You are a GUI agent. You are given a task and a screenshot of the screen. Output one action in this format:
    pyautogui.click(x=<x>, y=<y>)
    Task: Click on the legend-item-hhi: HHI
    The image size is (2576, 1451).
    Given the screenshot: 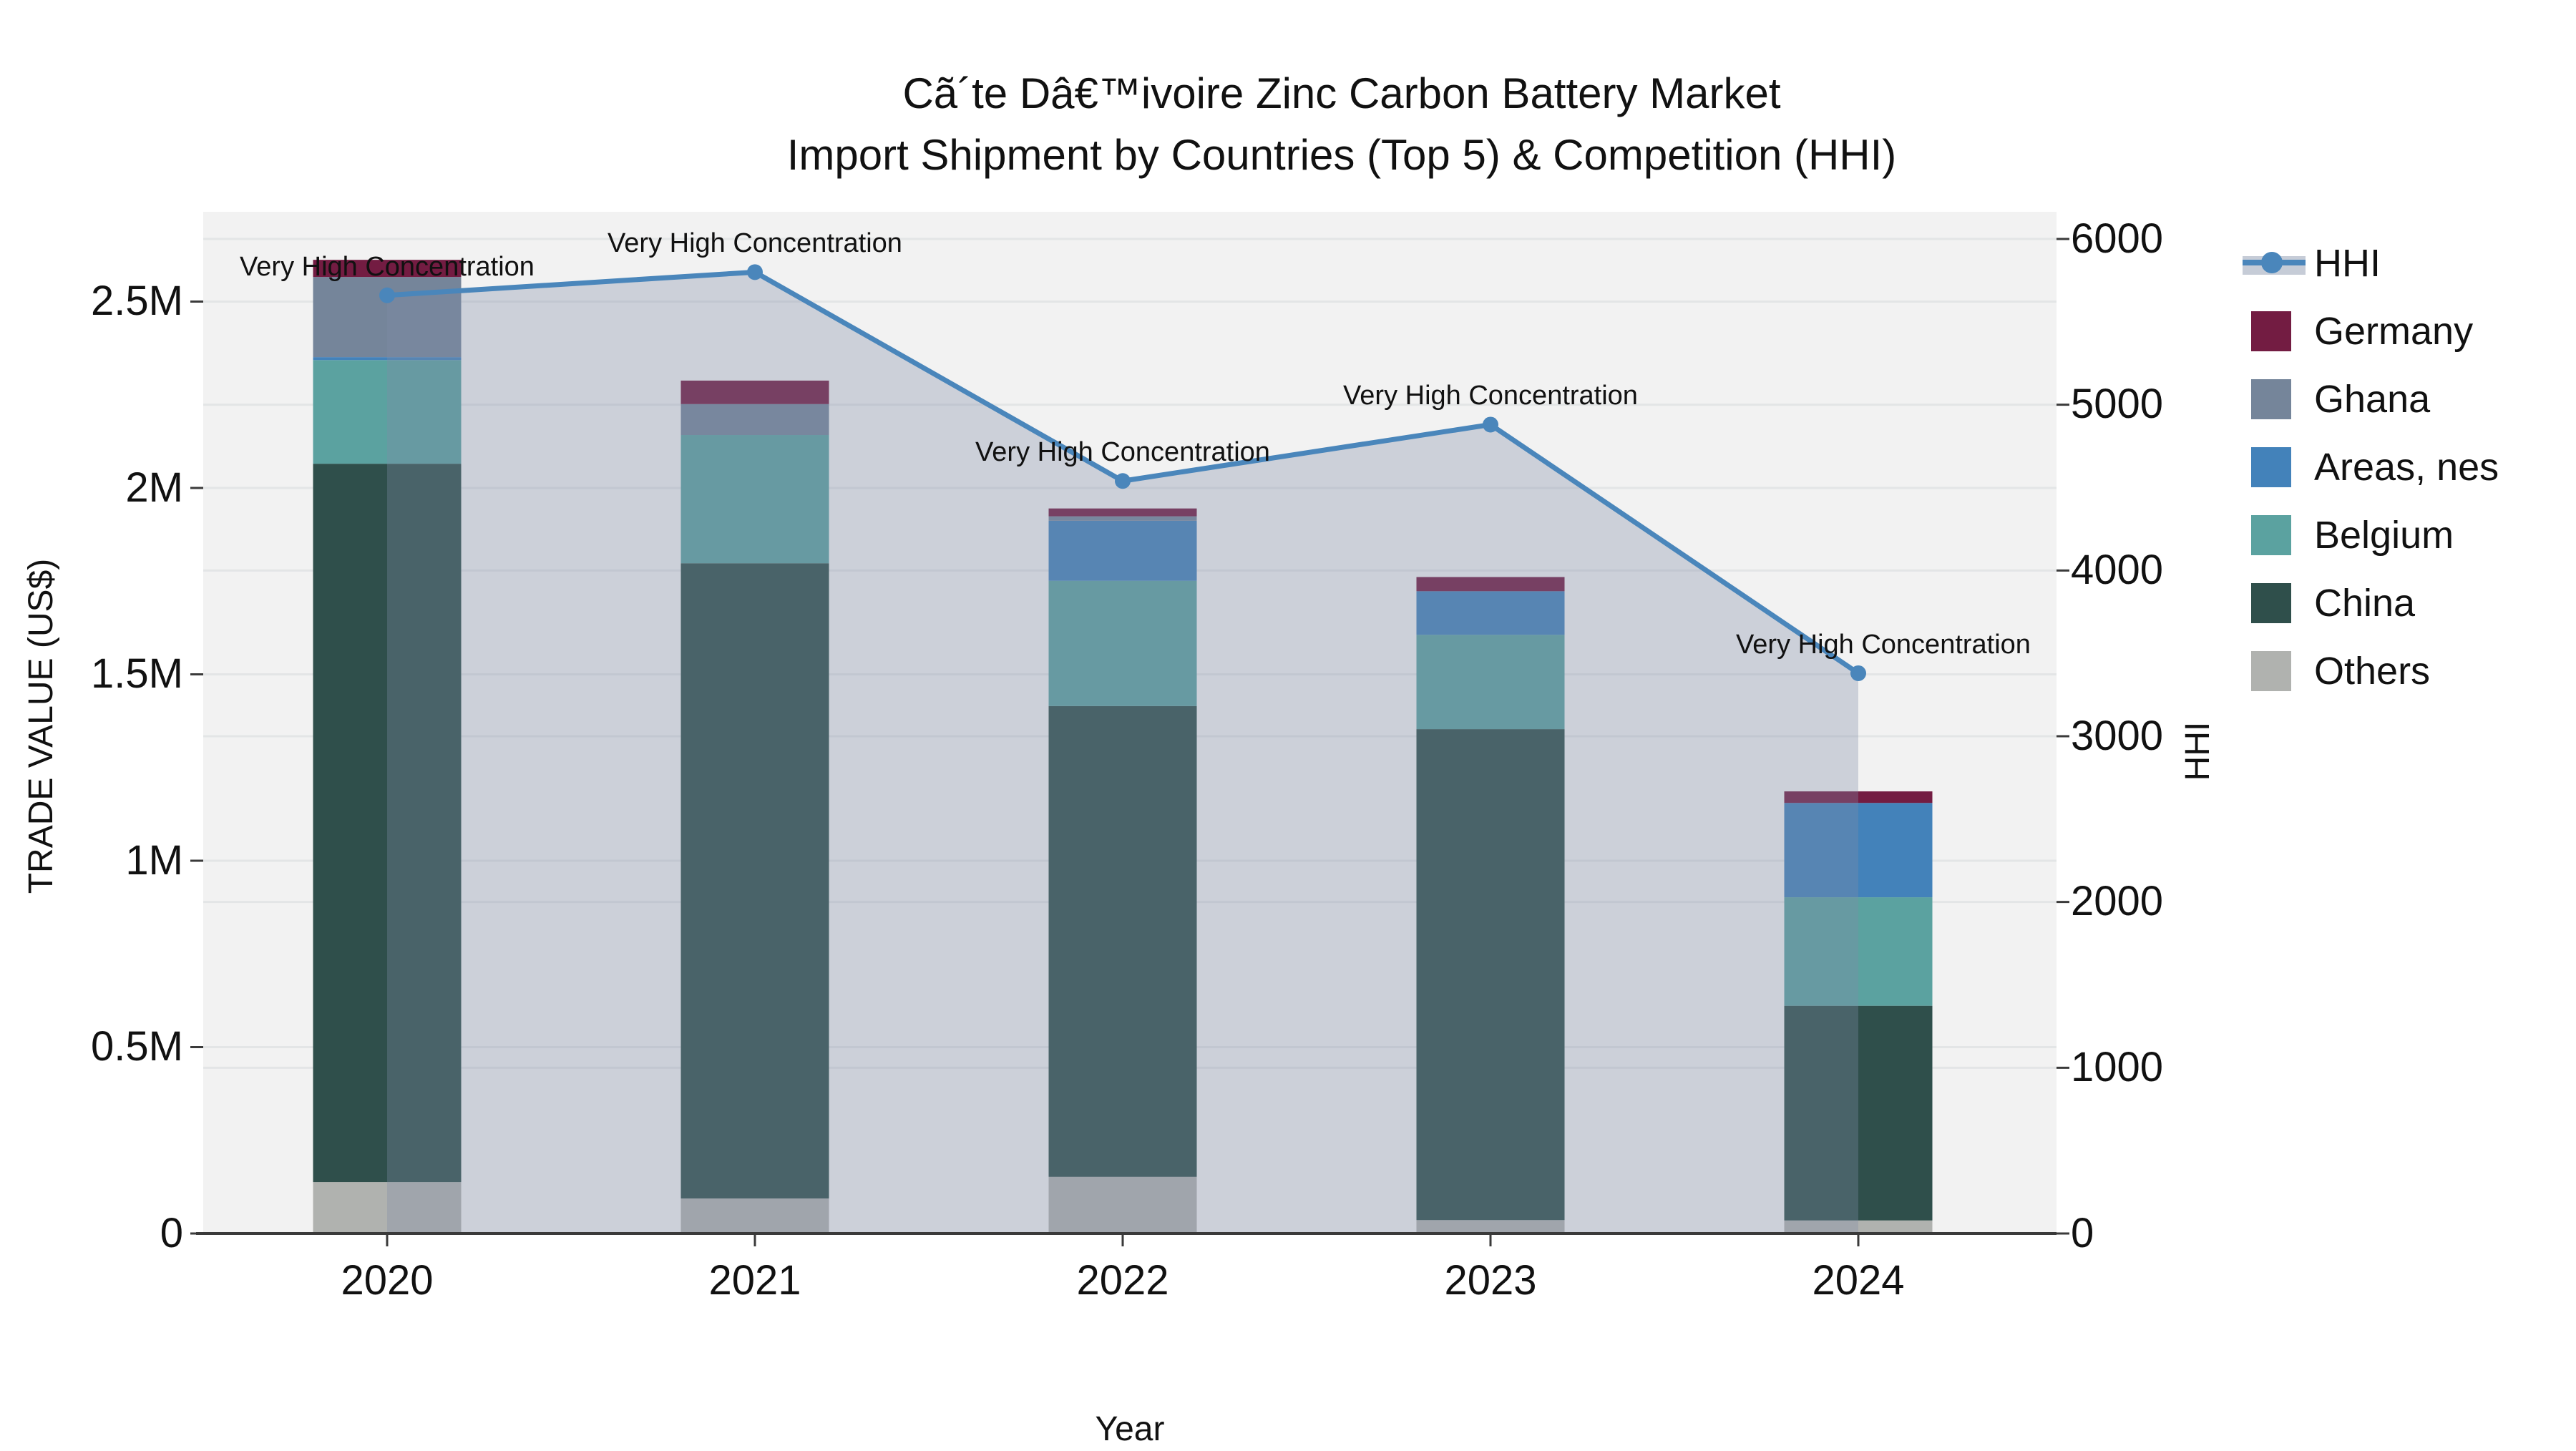 What is the action you would take?
    pyautogui.click(x=2371, y=263)
    